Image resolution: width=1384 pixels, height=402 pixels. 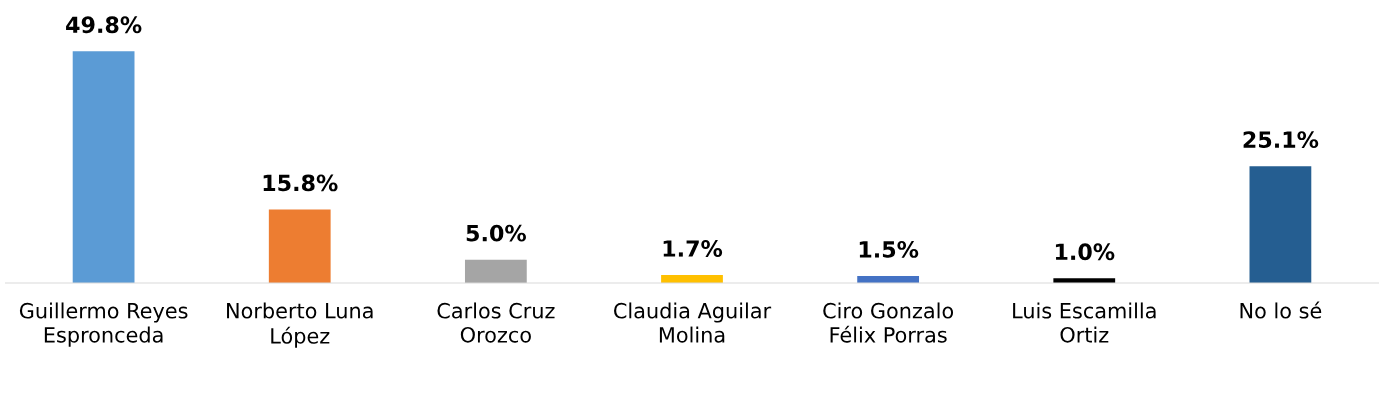 I want to click on data-label: 1.7%, so click(x=693, y=248).